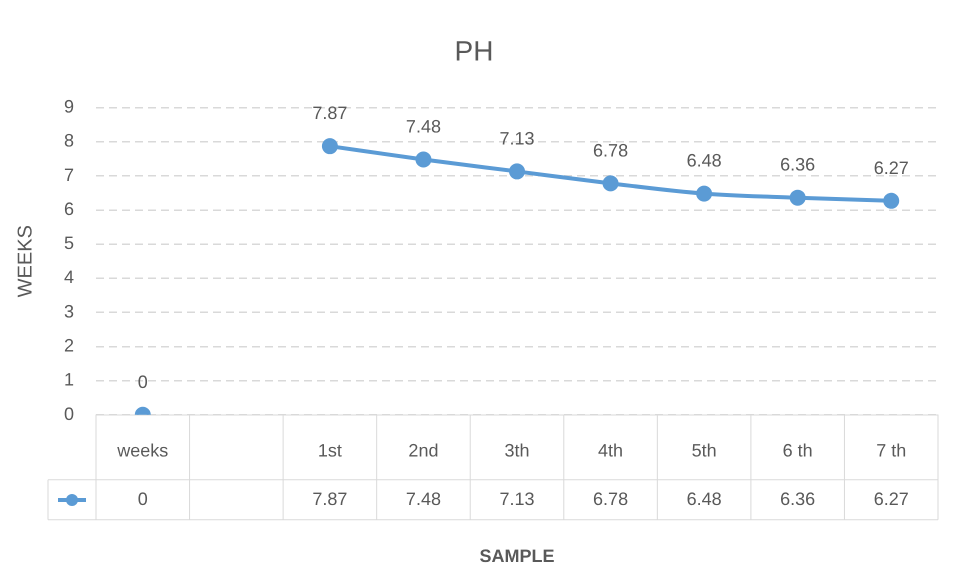 The image size is (956, 582). I want to click on text: 7.87, so click(330, 498).